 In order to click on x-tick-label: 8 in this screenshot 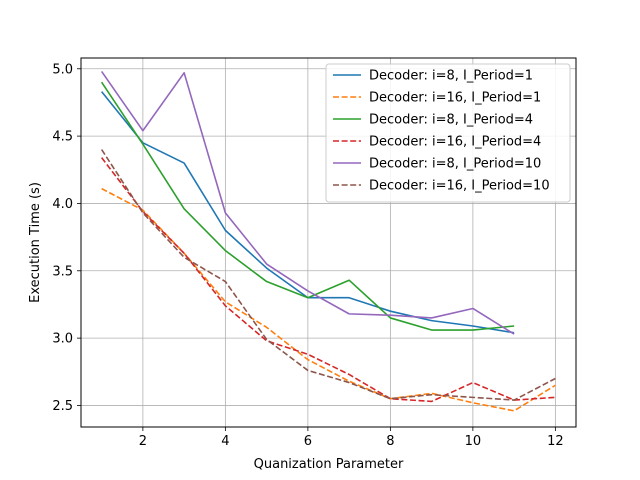, I will do `click(390, 441)`.